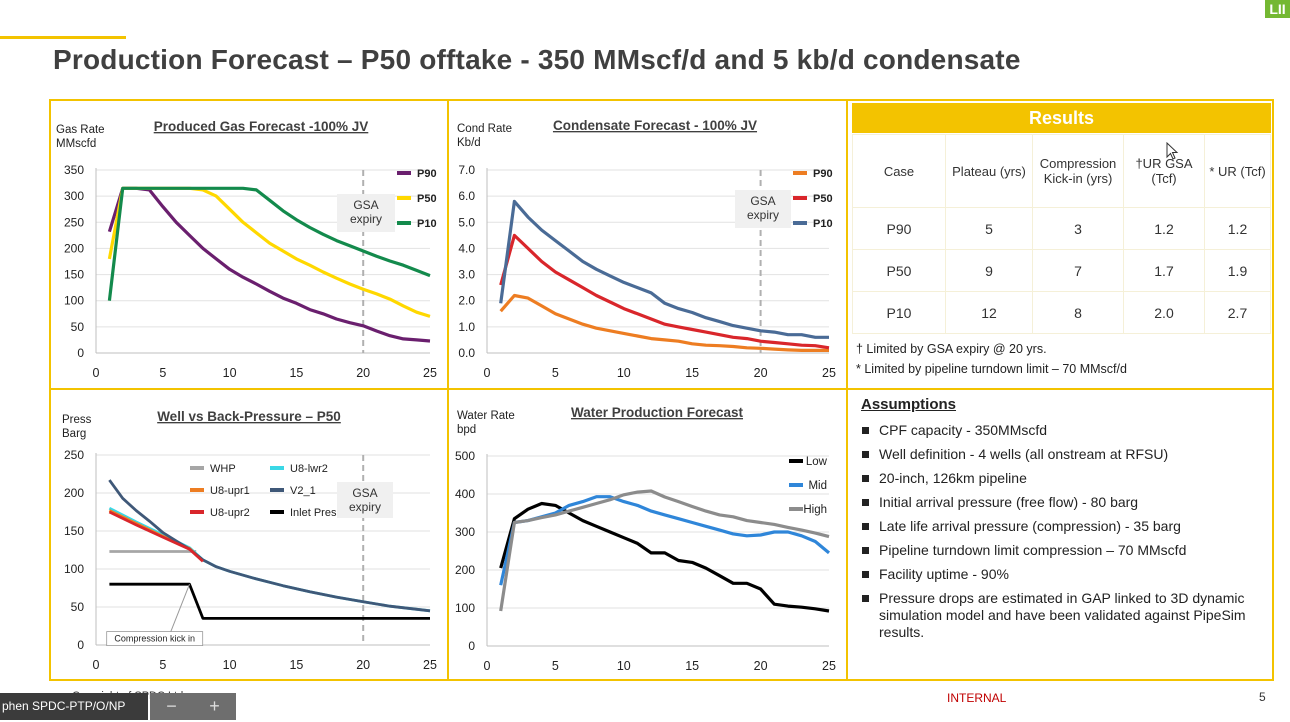 This screenshot has width=1290, height=722. Describe the element at coordinates (989, 171) in the screenshot. I see `col-plateau: Plateau (yrs)` at that location.